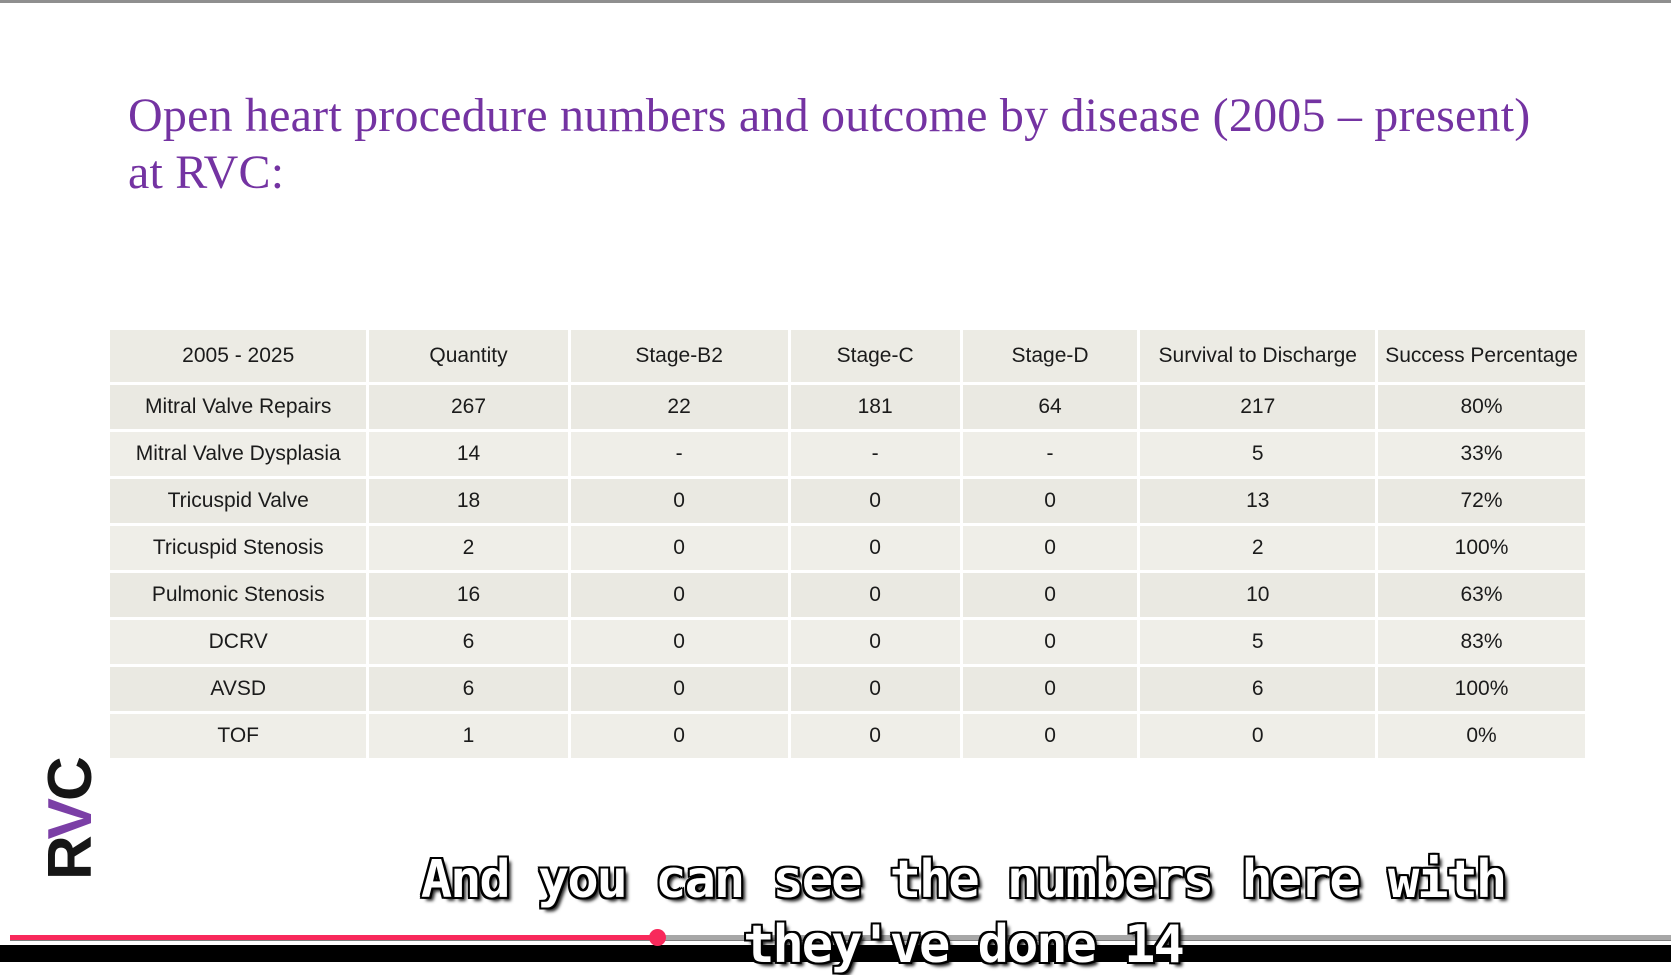  I want to click on seek-bar-played-segment, so click(333, 937).